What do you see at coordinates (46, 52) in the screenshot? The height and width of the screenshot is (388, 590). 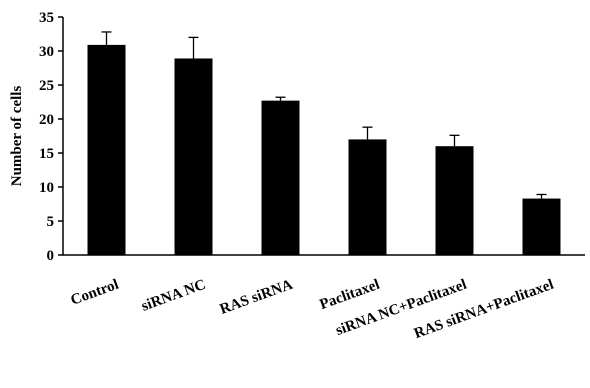 I see `y-tick-label: 30` at bounding box center [46, 52].